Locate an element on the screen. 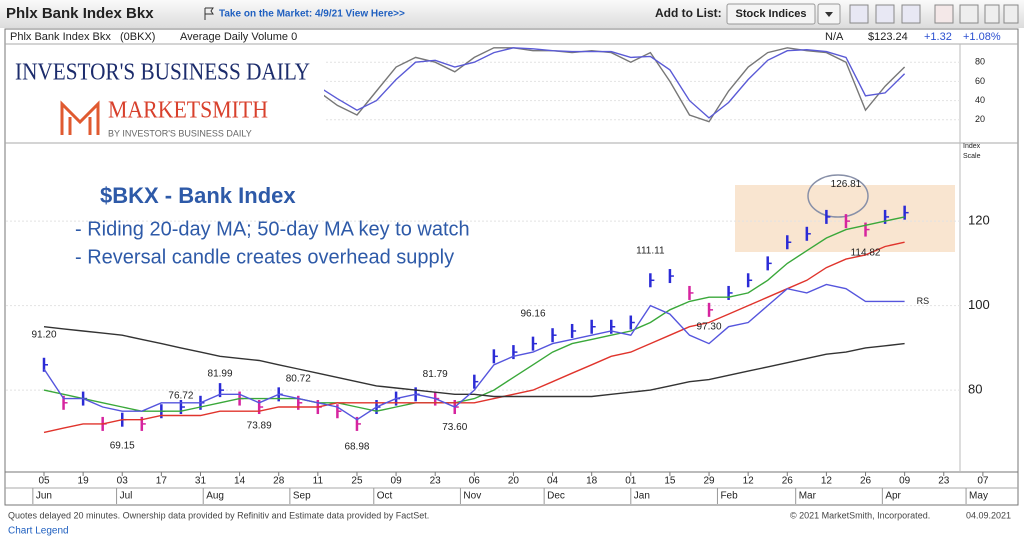 This screenshot has height=538, width=1024. x-tick-label: 14 is located at coordinates (240, 481).